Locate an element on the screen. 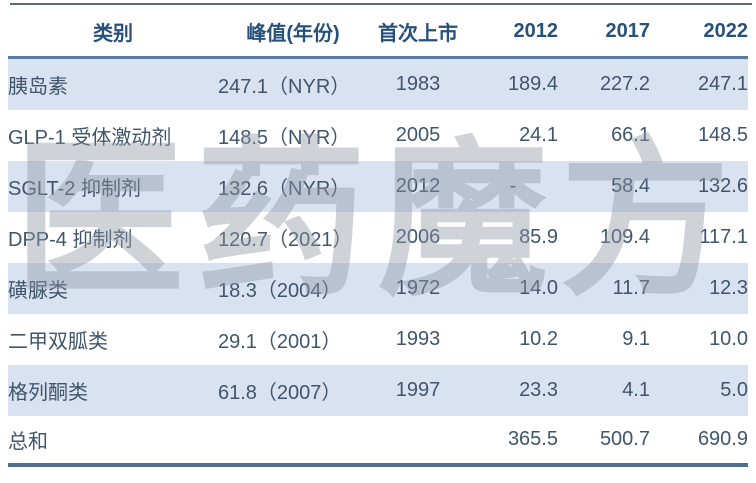 The width and height of the screenshot is (756, 483). table-row-sulfonylurea: 磺脲类 18.3（2004） 1972 14.0 11.7 12.3 is located at coordinates (378, 288).